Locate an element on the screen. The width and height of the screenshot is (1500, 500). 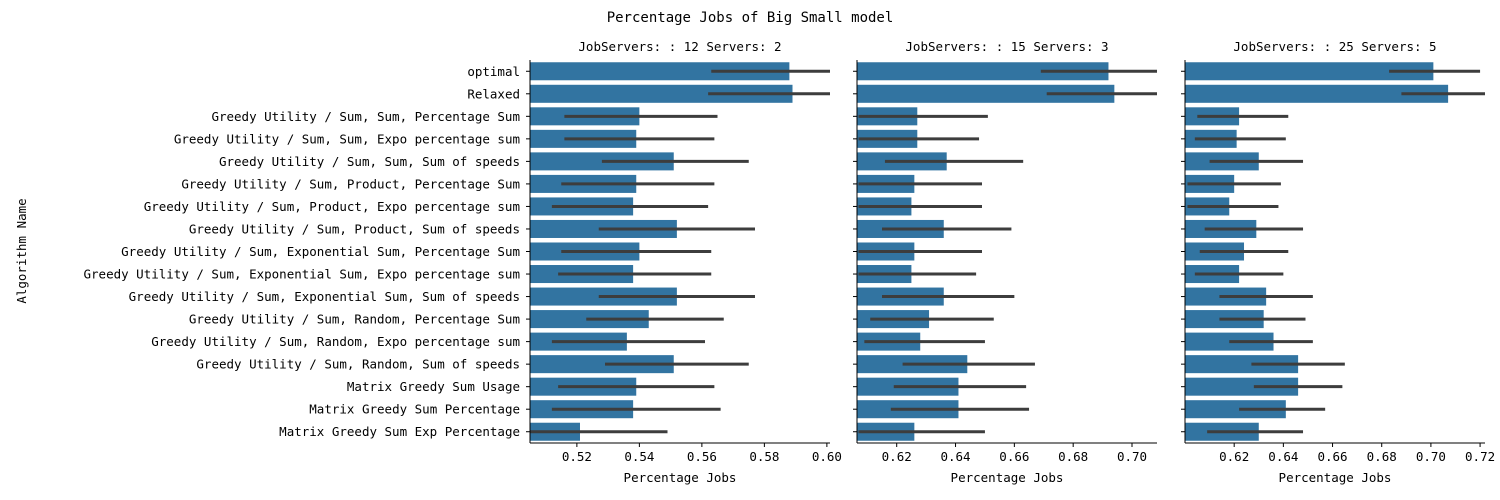
x-tick-label: 0.52 is located at coordinates (577, 456).